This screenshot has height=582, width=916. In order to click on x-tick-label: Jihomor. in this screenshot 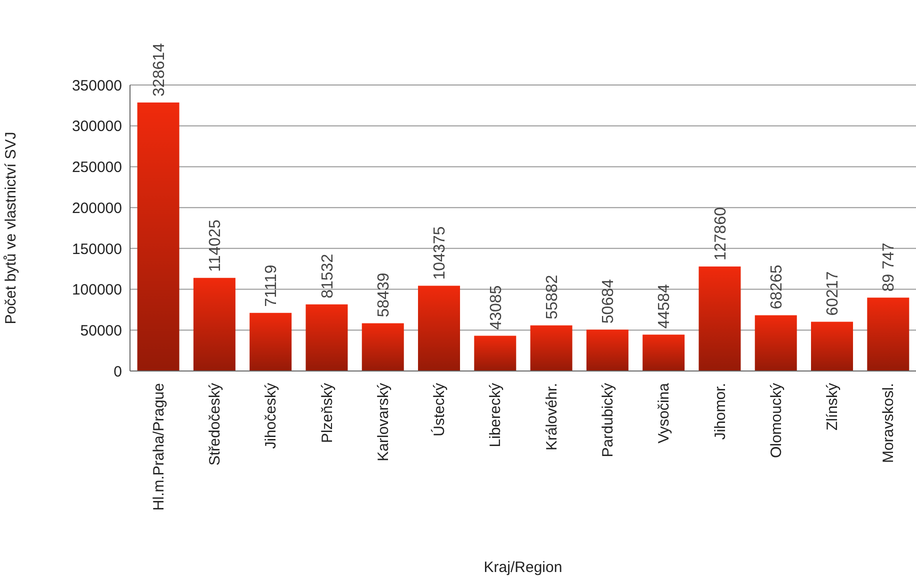, I will do `click(720, 411)`.